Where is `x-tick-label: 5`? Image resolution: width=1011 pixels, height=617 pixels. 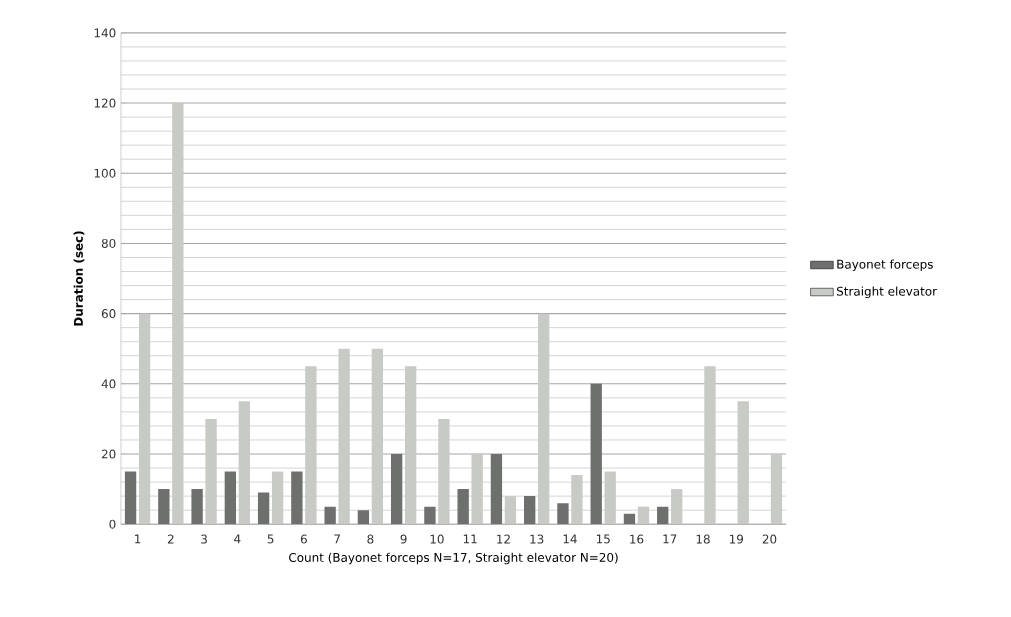 x-tick-label: 5 is located at coordinates (270, 539).